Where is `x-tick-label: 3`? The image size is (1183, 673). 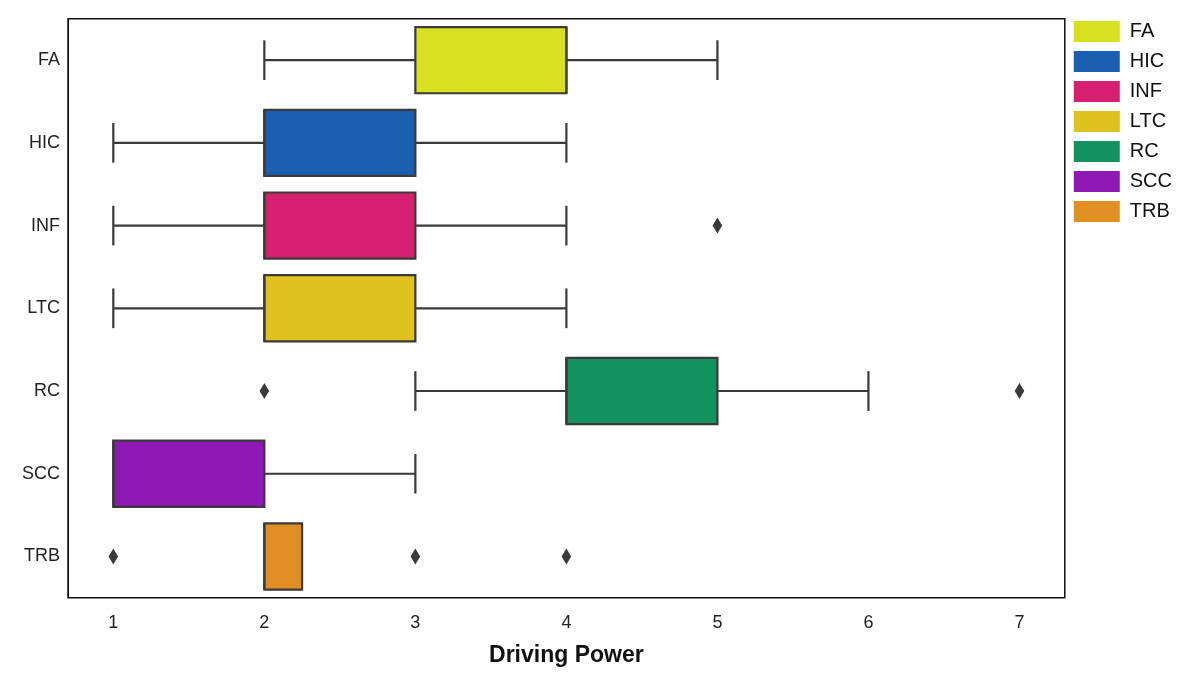 x-tick-label: 3 is located at coordinates (415, 621).